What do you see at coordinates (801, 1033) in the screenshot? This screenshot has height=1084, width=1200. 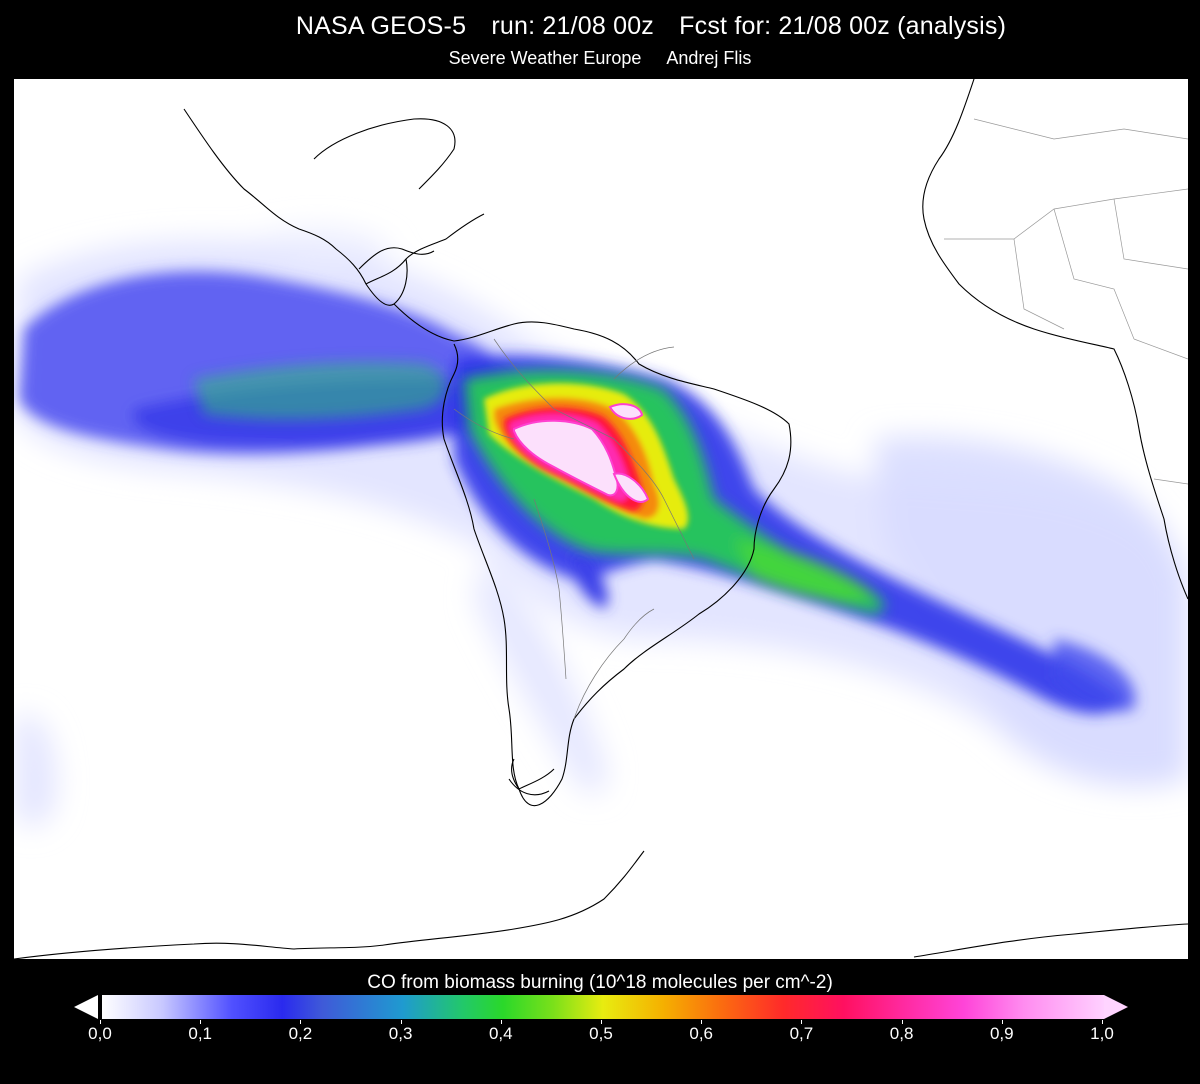 I see `colorbar-tick-label: 0,7` at bounding box center [801, 1033].